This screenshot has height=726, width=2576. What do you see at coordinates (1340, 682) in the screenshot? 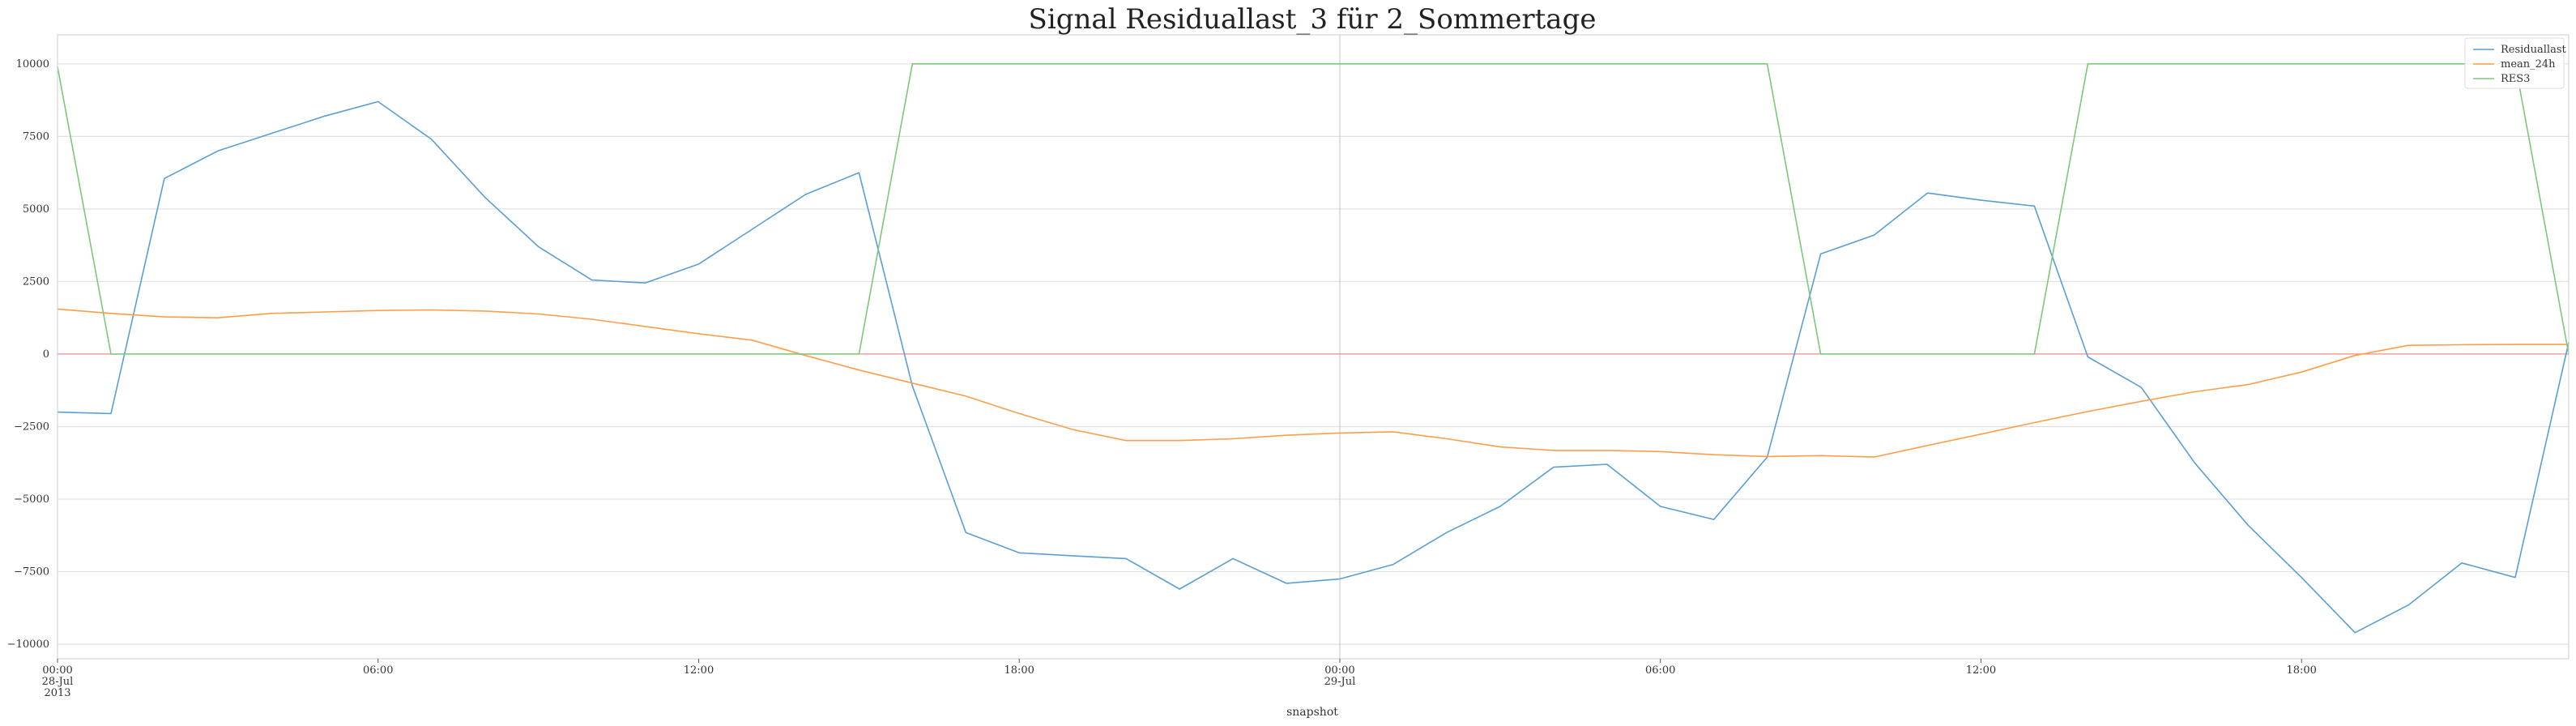
I see `x-tick-label: 29-Jul` at bounding box center [1340, 682].